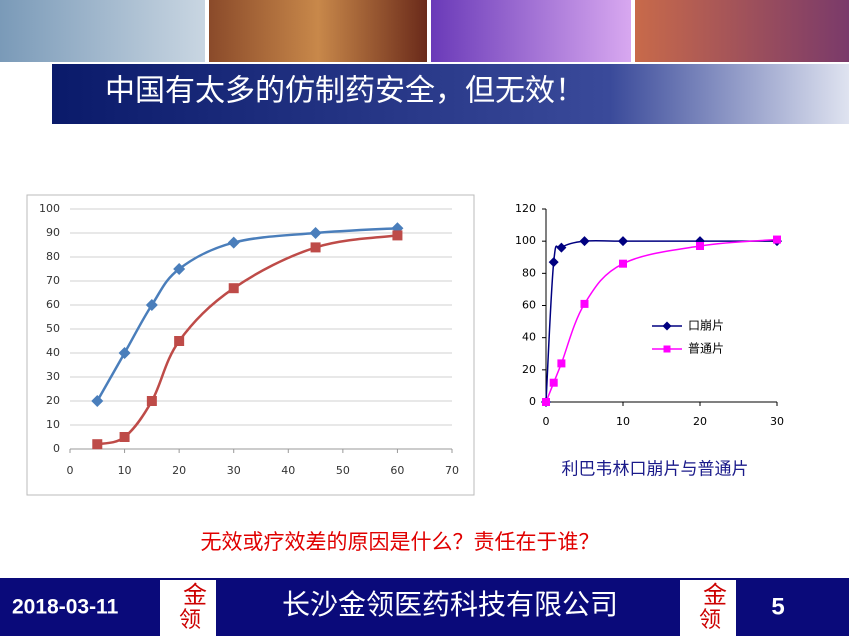  What do you see at coordinates (53, 280) in the screenshot?
I see `y-tick-label: 70` at bounding box center [53, 280].